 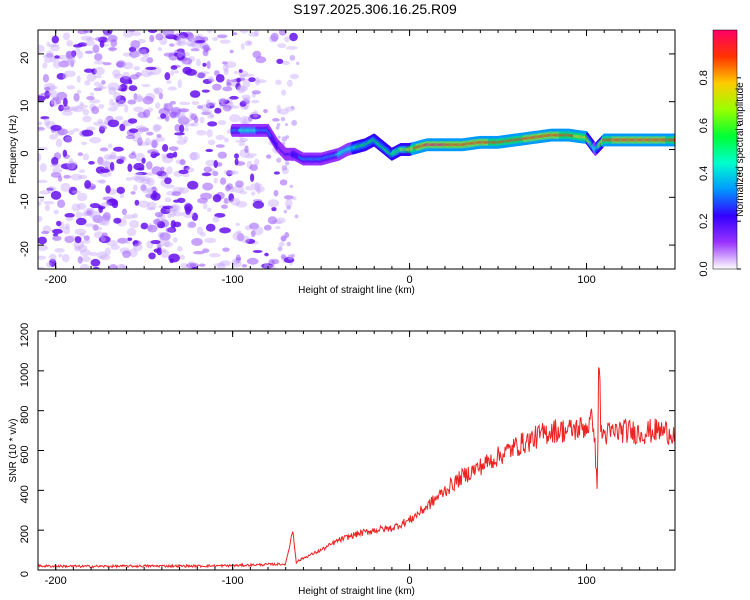 I want to click on snr-x-tick-label: 100, so click(x=586, y=581).